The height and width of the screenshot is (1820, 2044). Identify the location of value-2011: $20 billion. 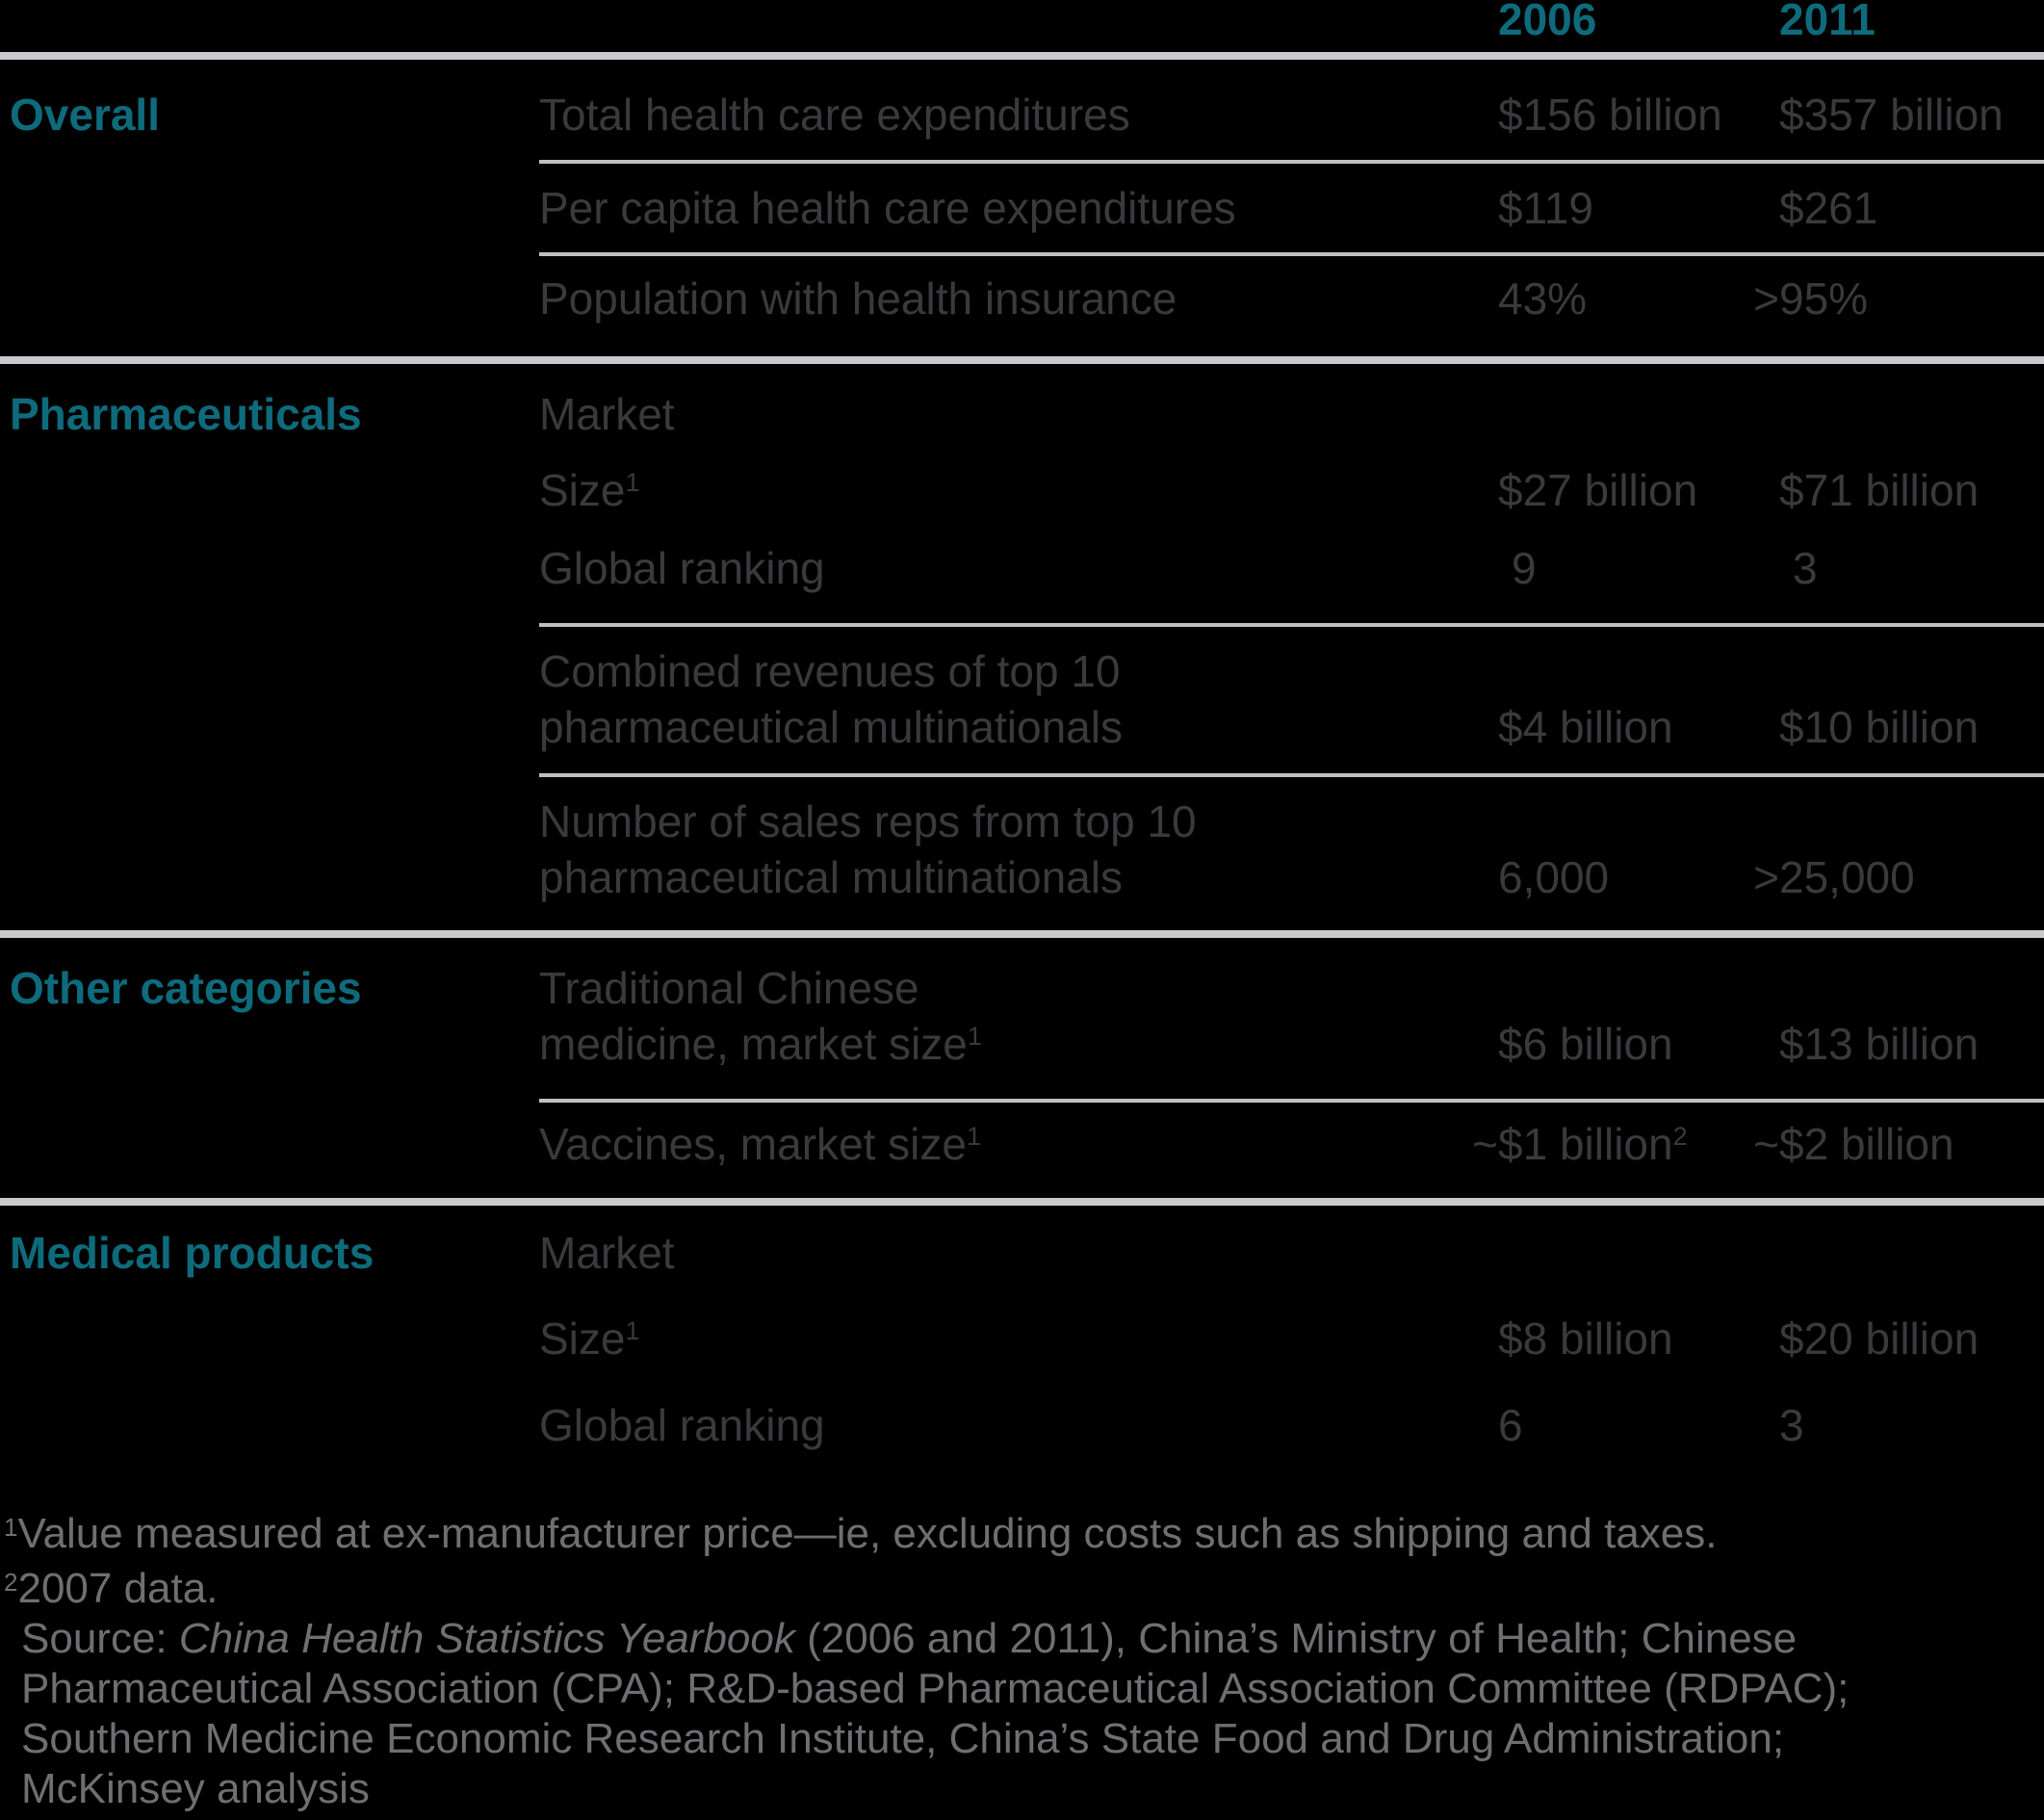
(1879, 1341).